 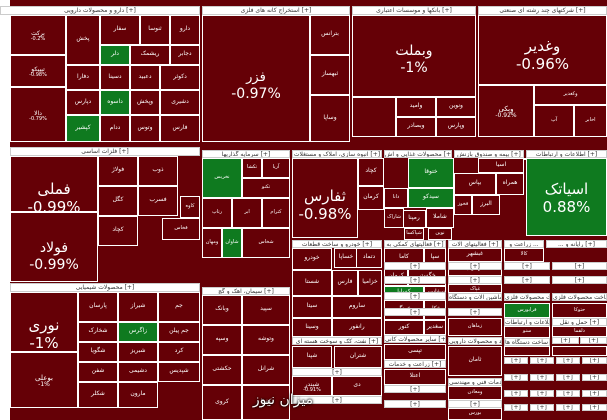 What do you see at coordinates (98, 372) in the screenshot?
I see `stock-tile: شفن` at bounding box center [98, 372].